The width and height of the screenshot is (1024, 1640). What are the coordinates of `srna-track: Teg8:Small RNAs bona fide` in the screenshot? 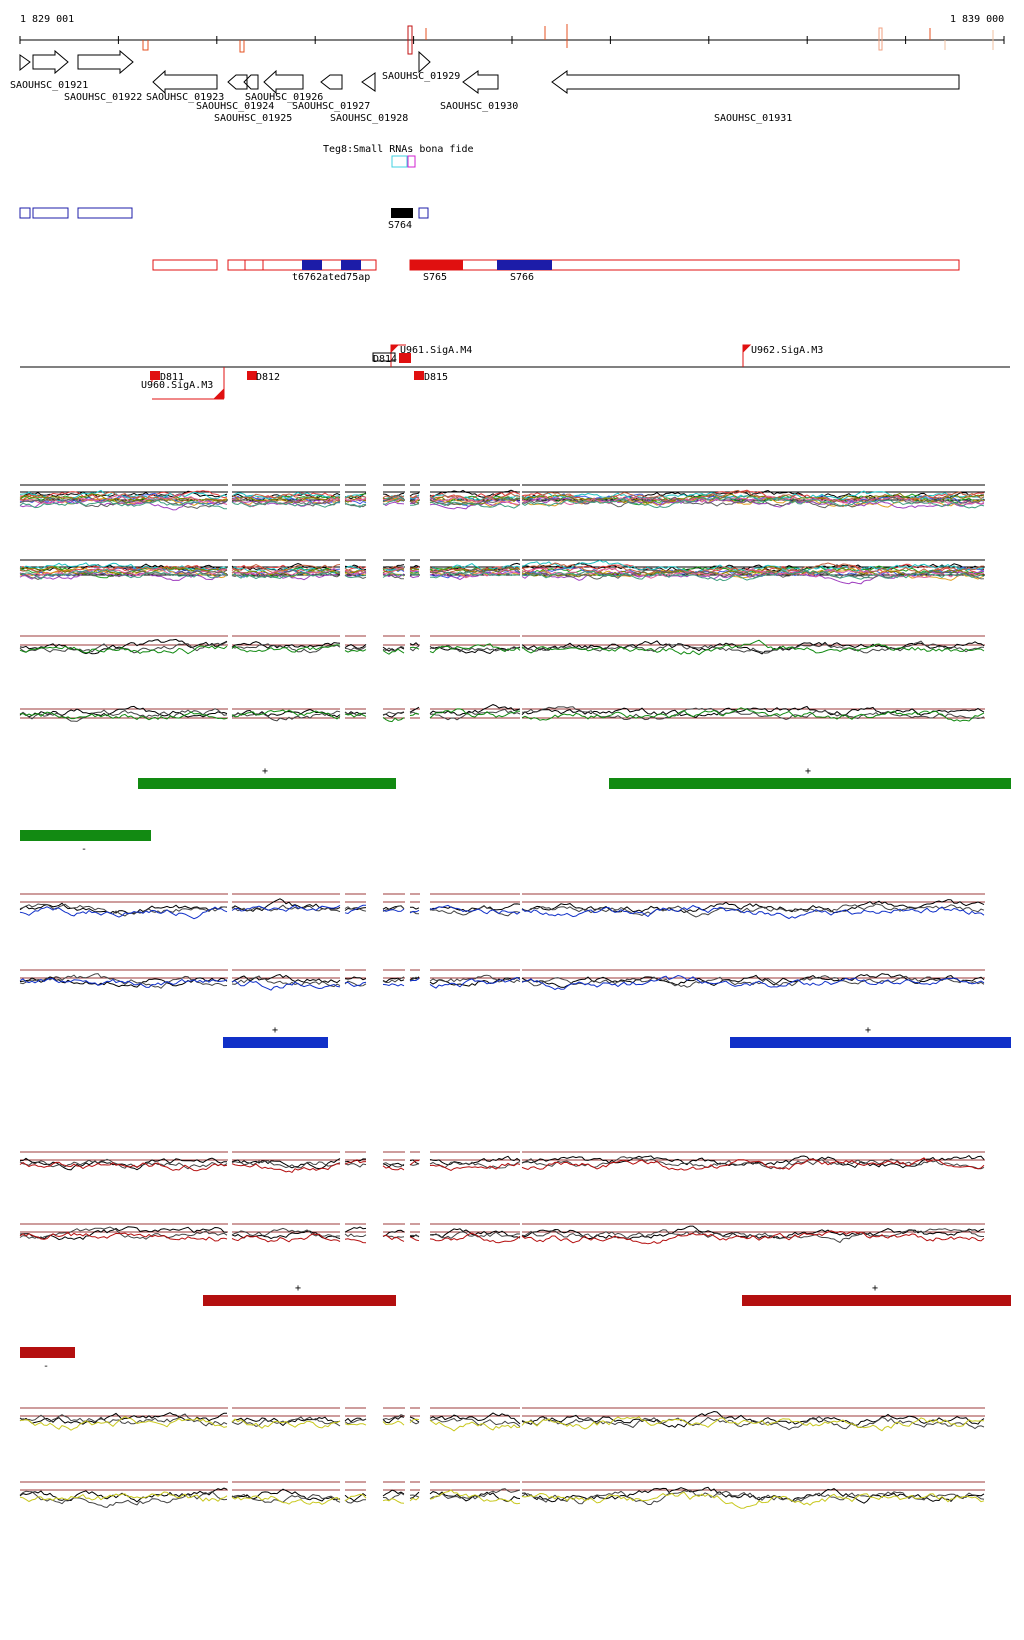 It's located at (398, 156).